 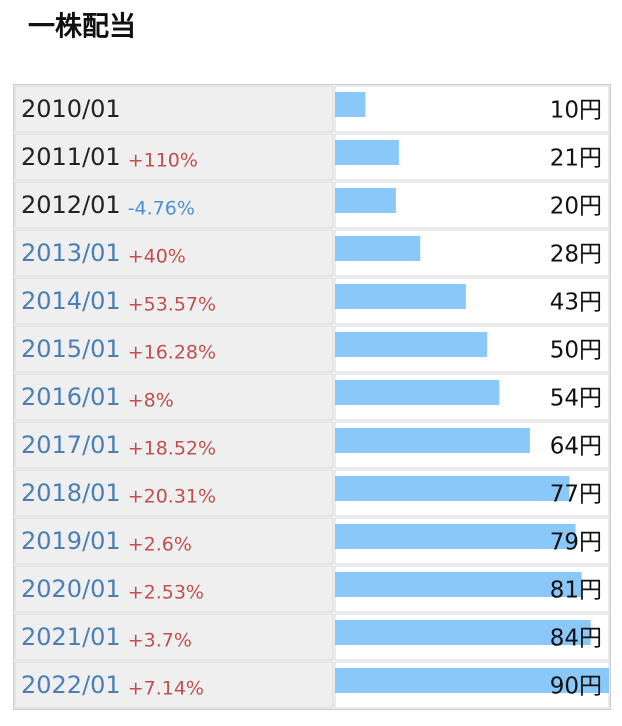 What do you see at coordinates (576, 495) in the screenshot?
I see `value-label: 77円` at bounding box center [576, 495].